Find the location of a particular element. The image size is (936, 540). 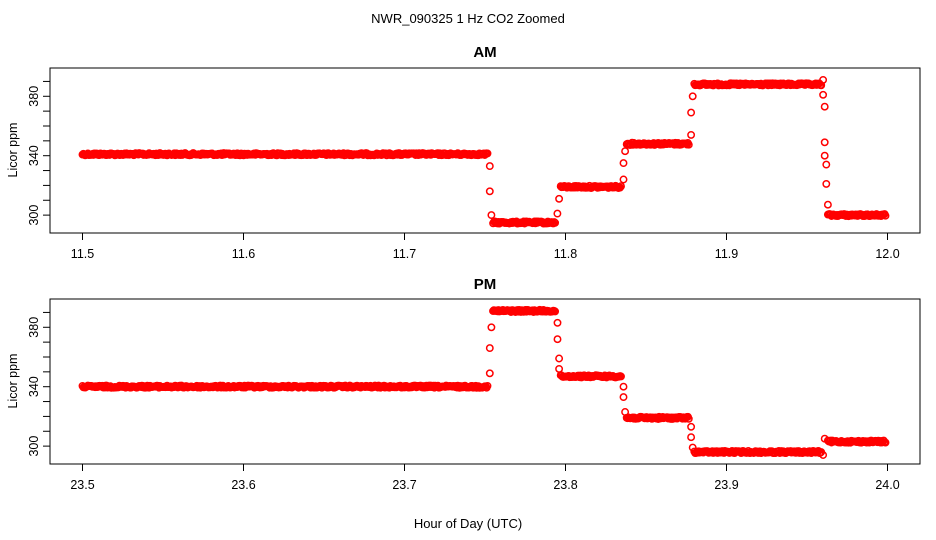

panel-am-ylabel: Licor ppm is located at coordinates (13, 150).